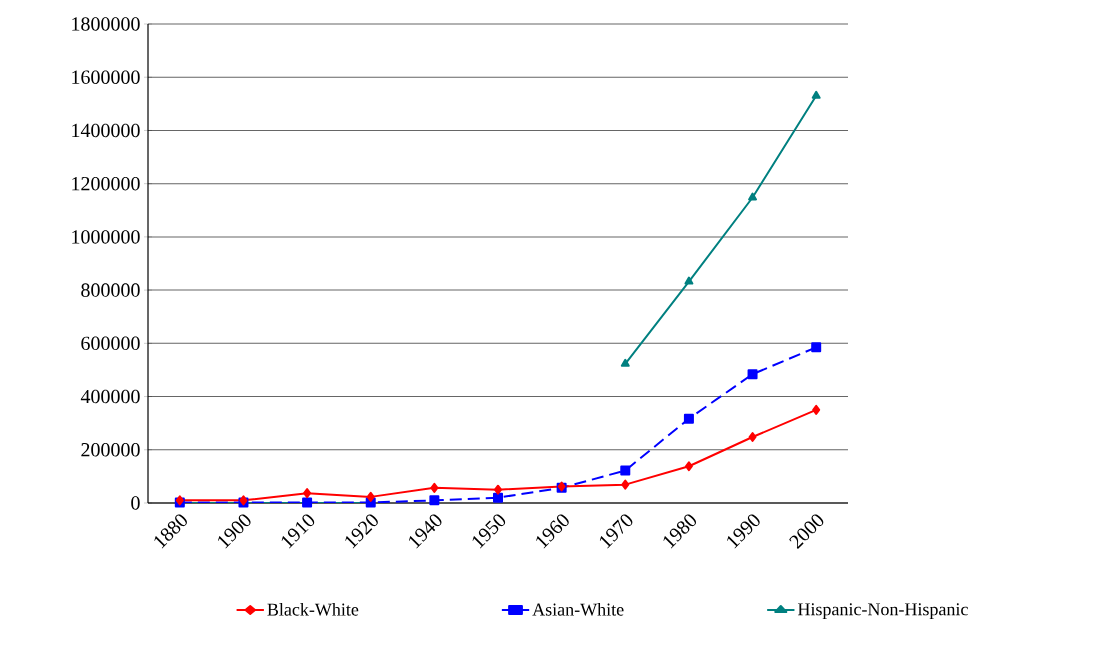 The height and width of the screenshot is (650, 1118). What do you see at coordinates (106, 237) in the screenshot?
I see `y-tick-label: 1000000` at bounding box center [106, 237].